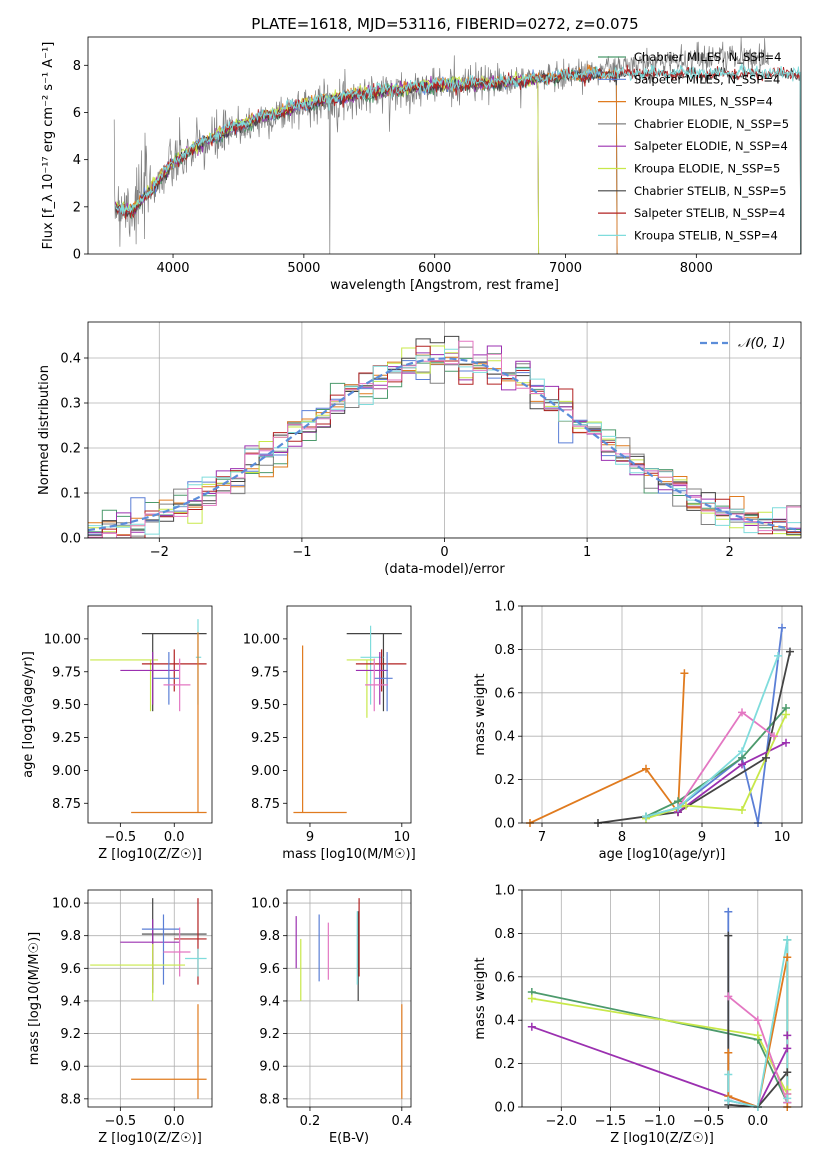 The height and width of the screenshot is (1170, 819). I want to click on tick-label-x: 0.0, so click(174, 837).